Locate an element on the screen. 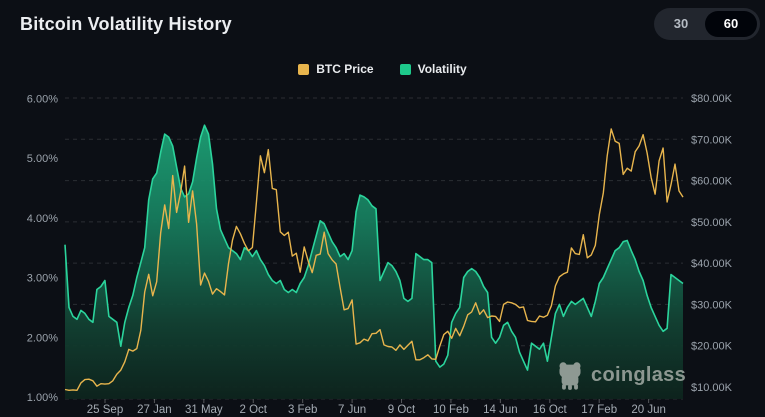  legend-item-volatility: Volatility is located at coordinates (433, 69).